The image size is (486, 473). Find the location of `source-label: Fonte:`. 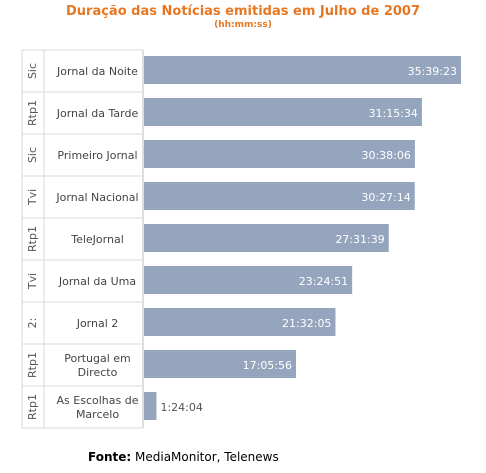

source-label: Fonte: is located at coordinates (110, 457).